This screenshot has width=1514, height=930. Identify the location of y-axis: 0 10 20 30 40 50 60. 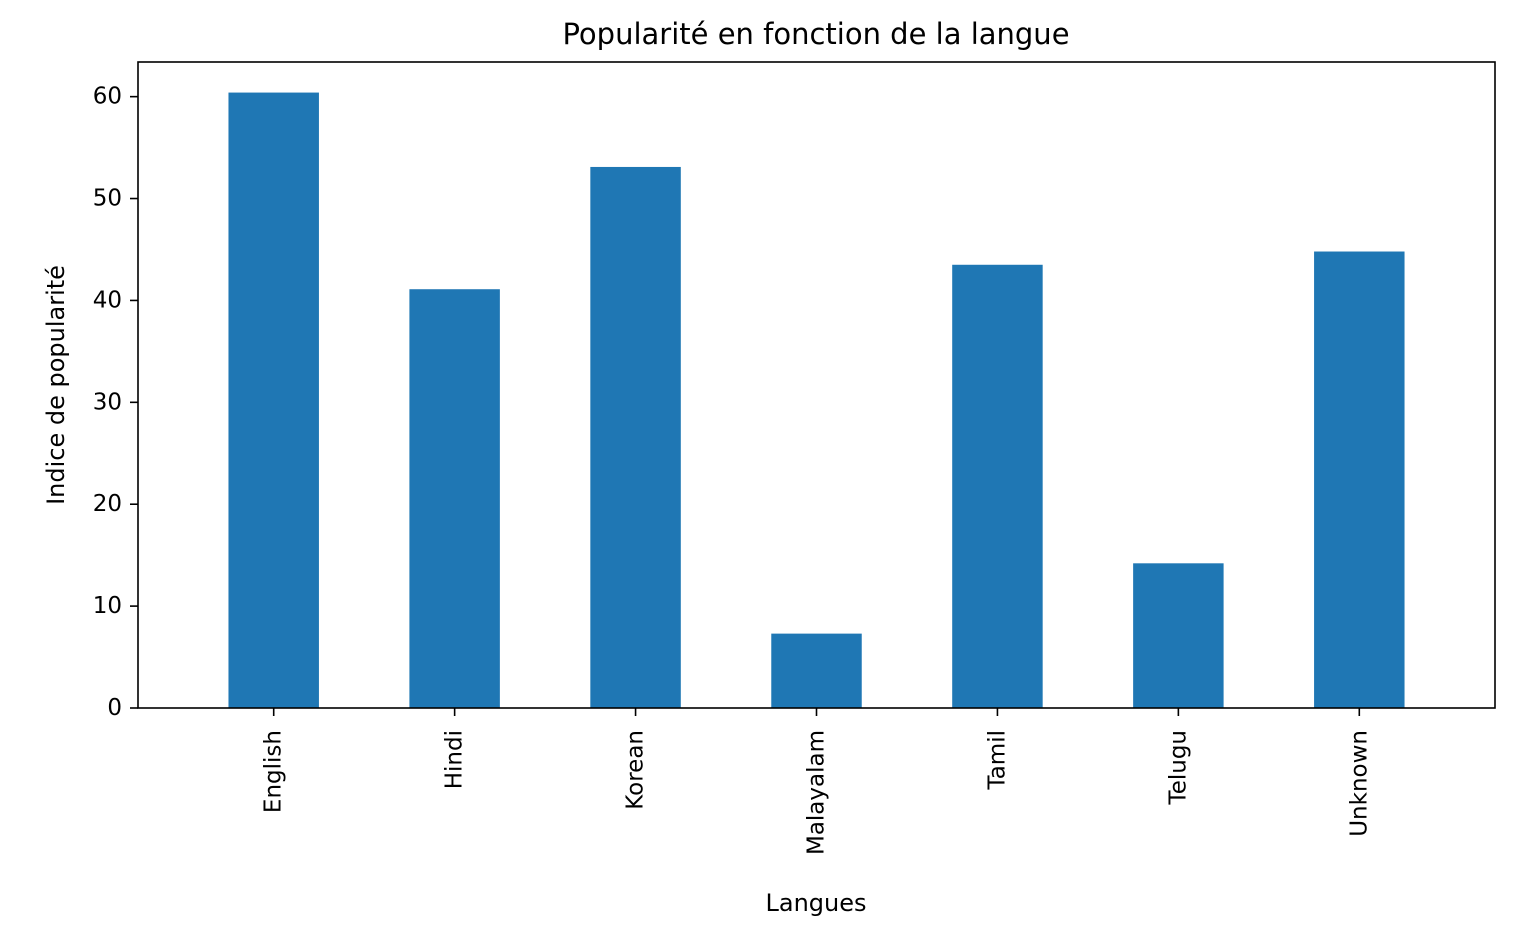
(115, 402).